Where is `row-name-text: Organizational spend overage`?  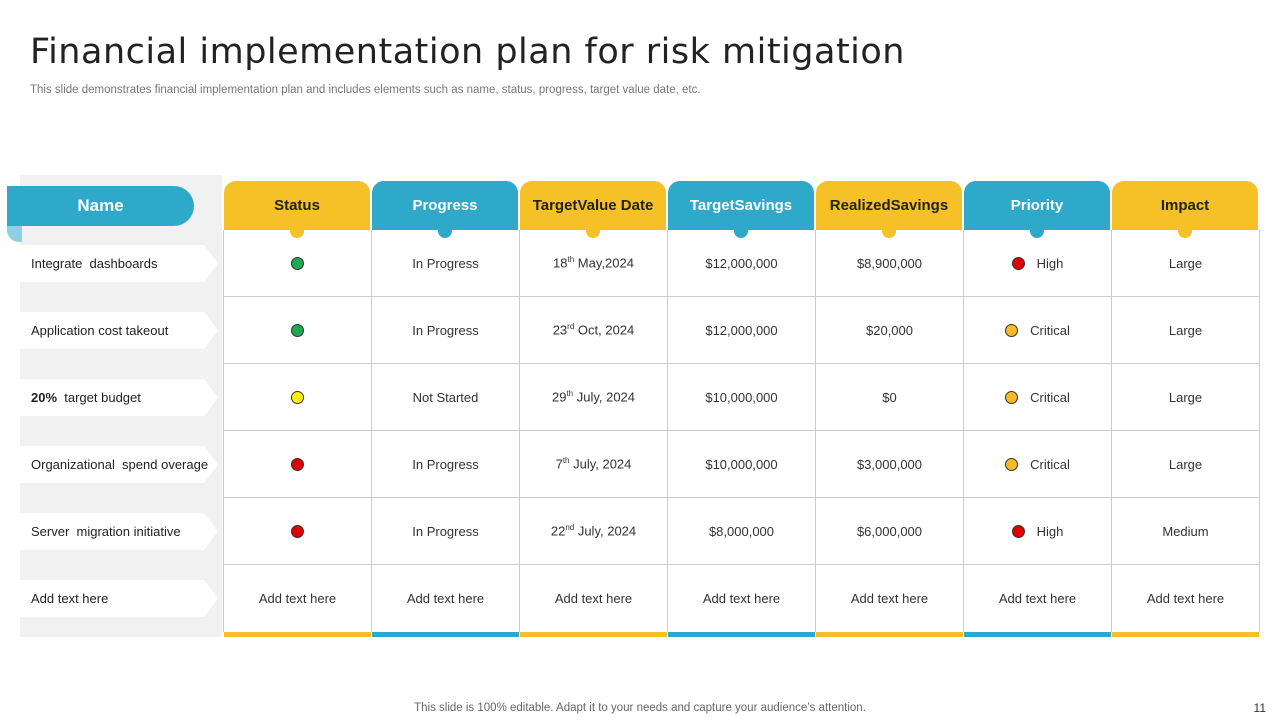
row-name-text: Organizational spend overage is located at coordinates (120, 464).